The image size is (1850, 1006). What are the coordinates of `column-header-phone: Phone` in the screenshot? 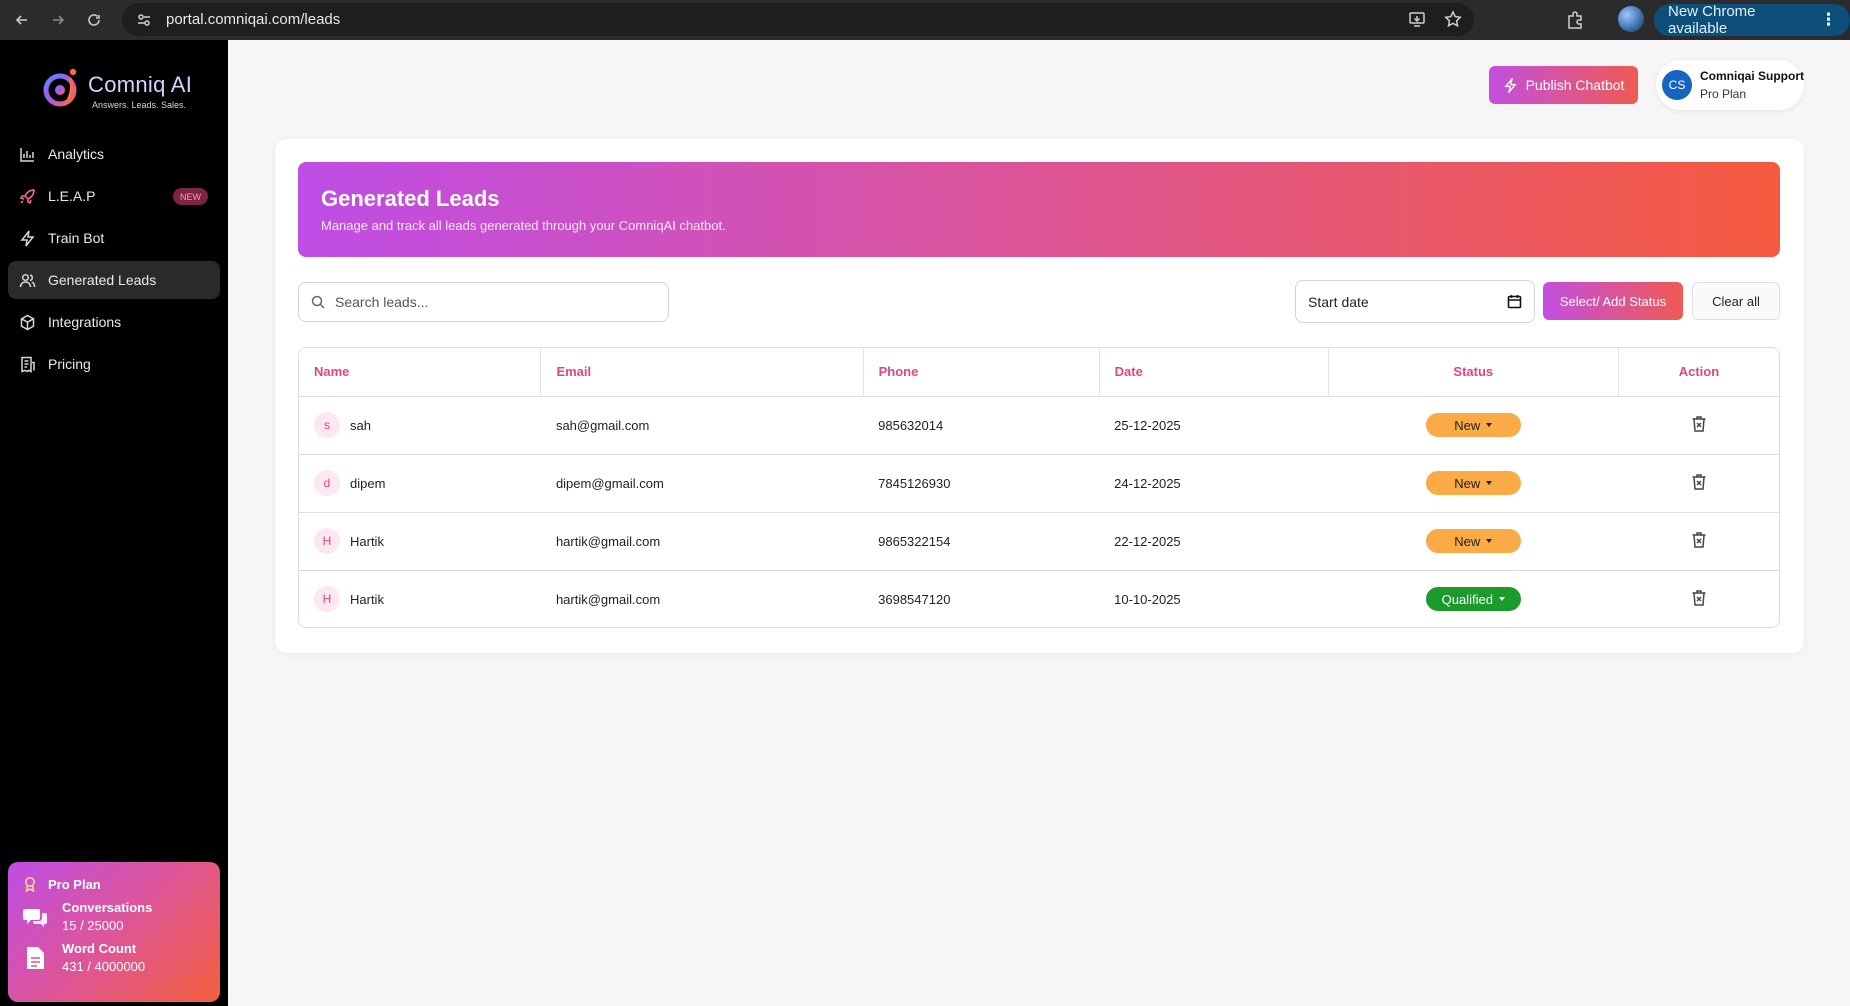 It's located at (981, 372).